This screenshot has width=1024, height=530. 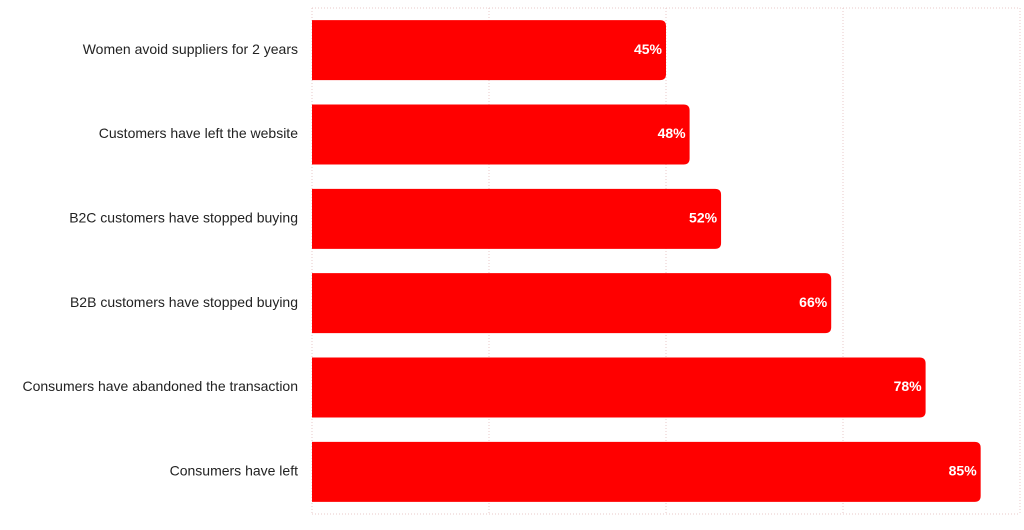 What do you see at coordinates (198, 133) in the screenshot?
I see `y-tick-label: Customers have left the website` at bounding box center [198, 133].